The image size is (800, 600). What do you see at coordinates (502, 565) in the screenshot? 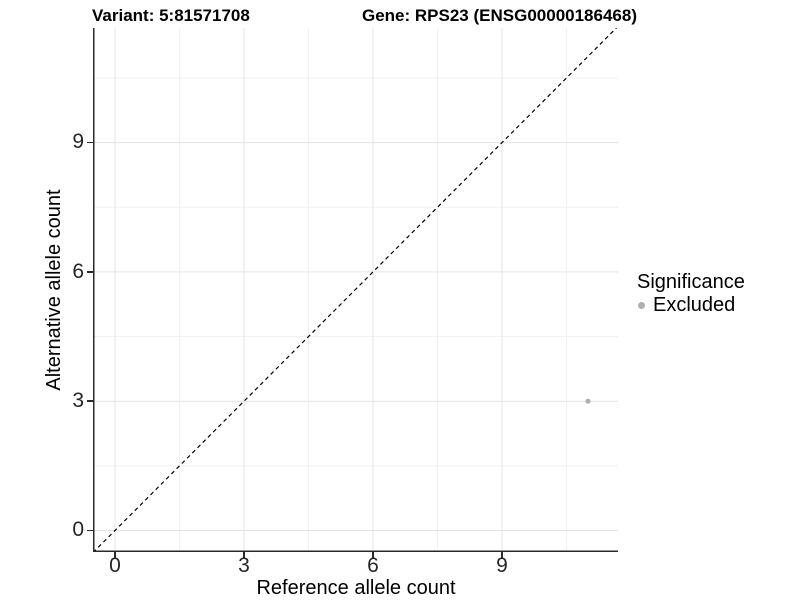
I see `x-tick-label: 9` at bounding box center [502, 565].